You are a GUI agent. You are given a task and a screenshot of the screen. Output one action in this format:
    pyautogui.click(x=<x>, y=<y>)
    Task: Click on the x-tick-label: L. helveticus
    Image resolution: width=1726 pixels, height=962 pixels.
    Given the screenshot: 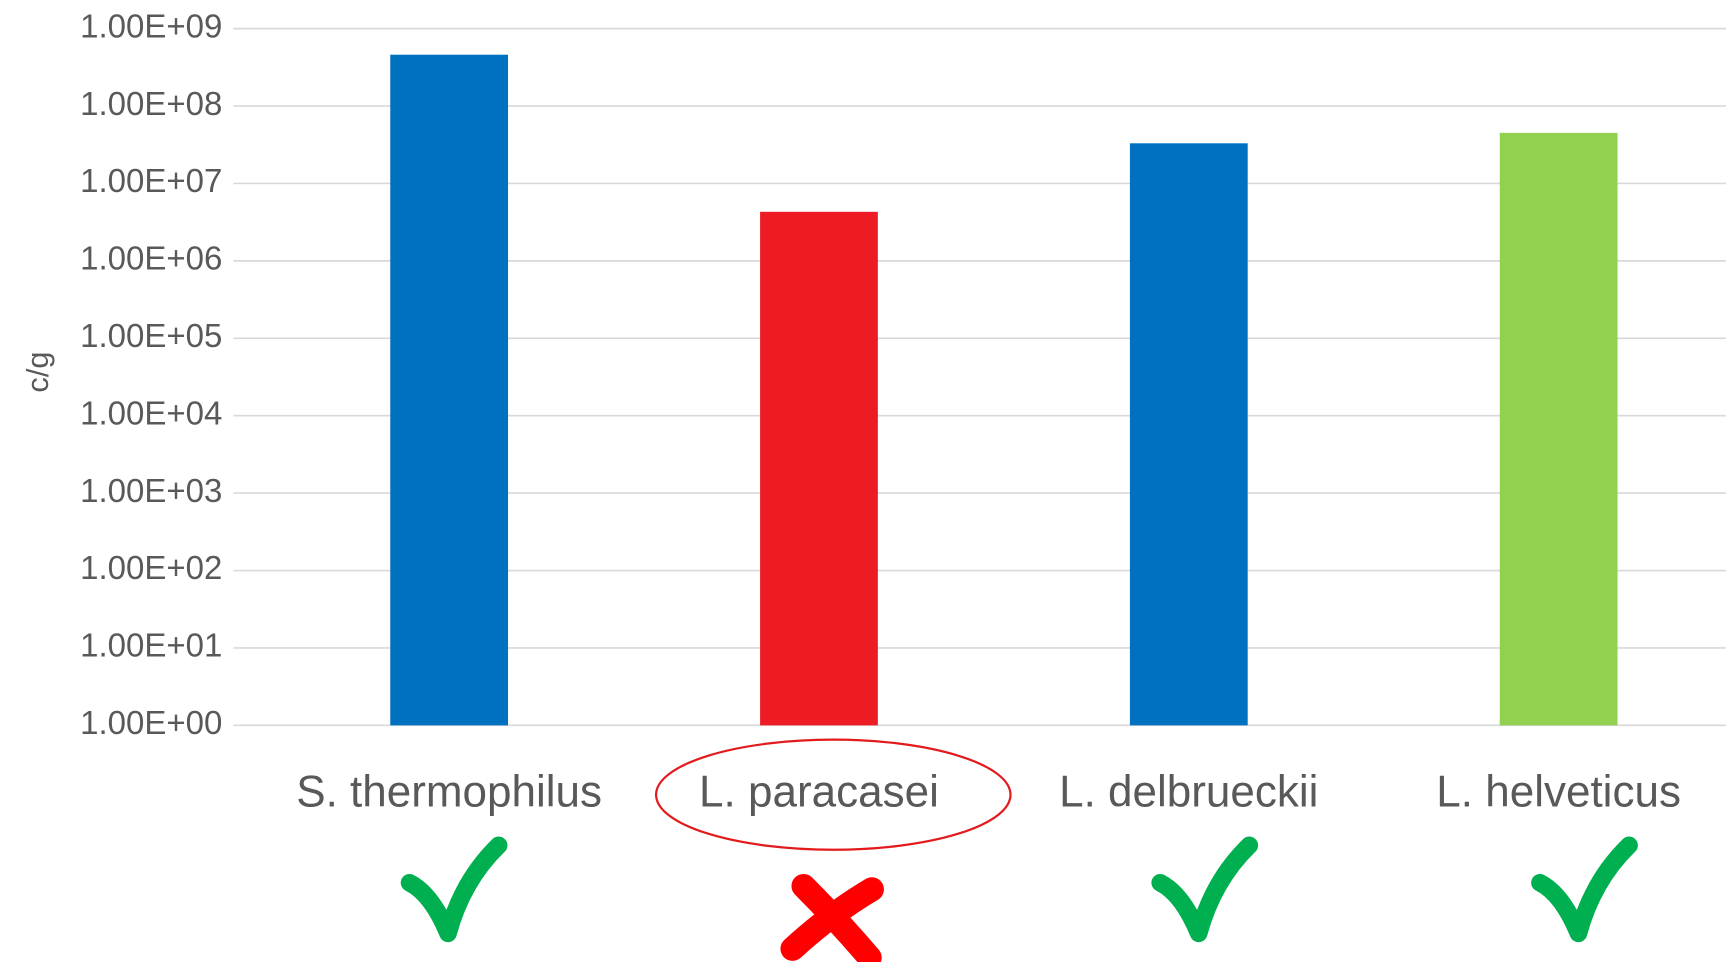 What is the action you would take?
    pyautogui.click(x=1558, y=791)
    